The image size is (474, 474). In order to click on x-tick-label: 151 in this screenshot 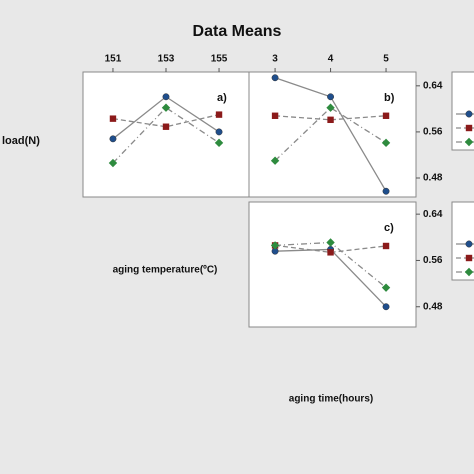, I will do `click(113, 59)`.